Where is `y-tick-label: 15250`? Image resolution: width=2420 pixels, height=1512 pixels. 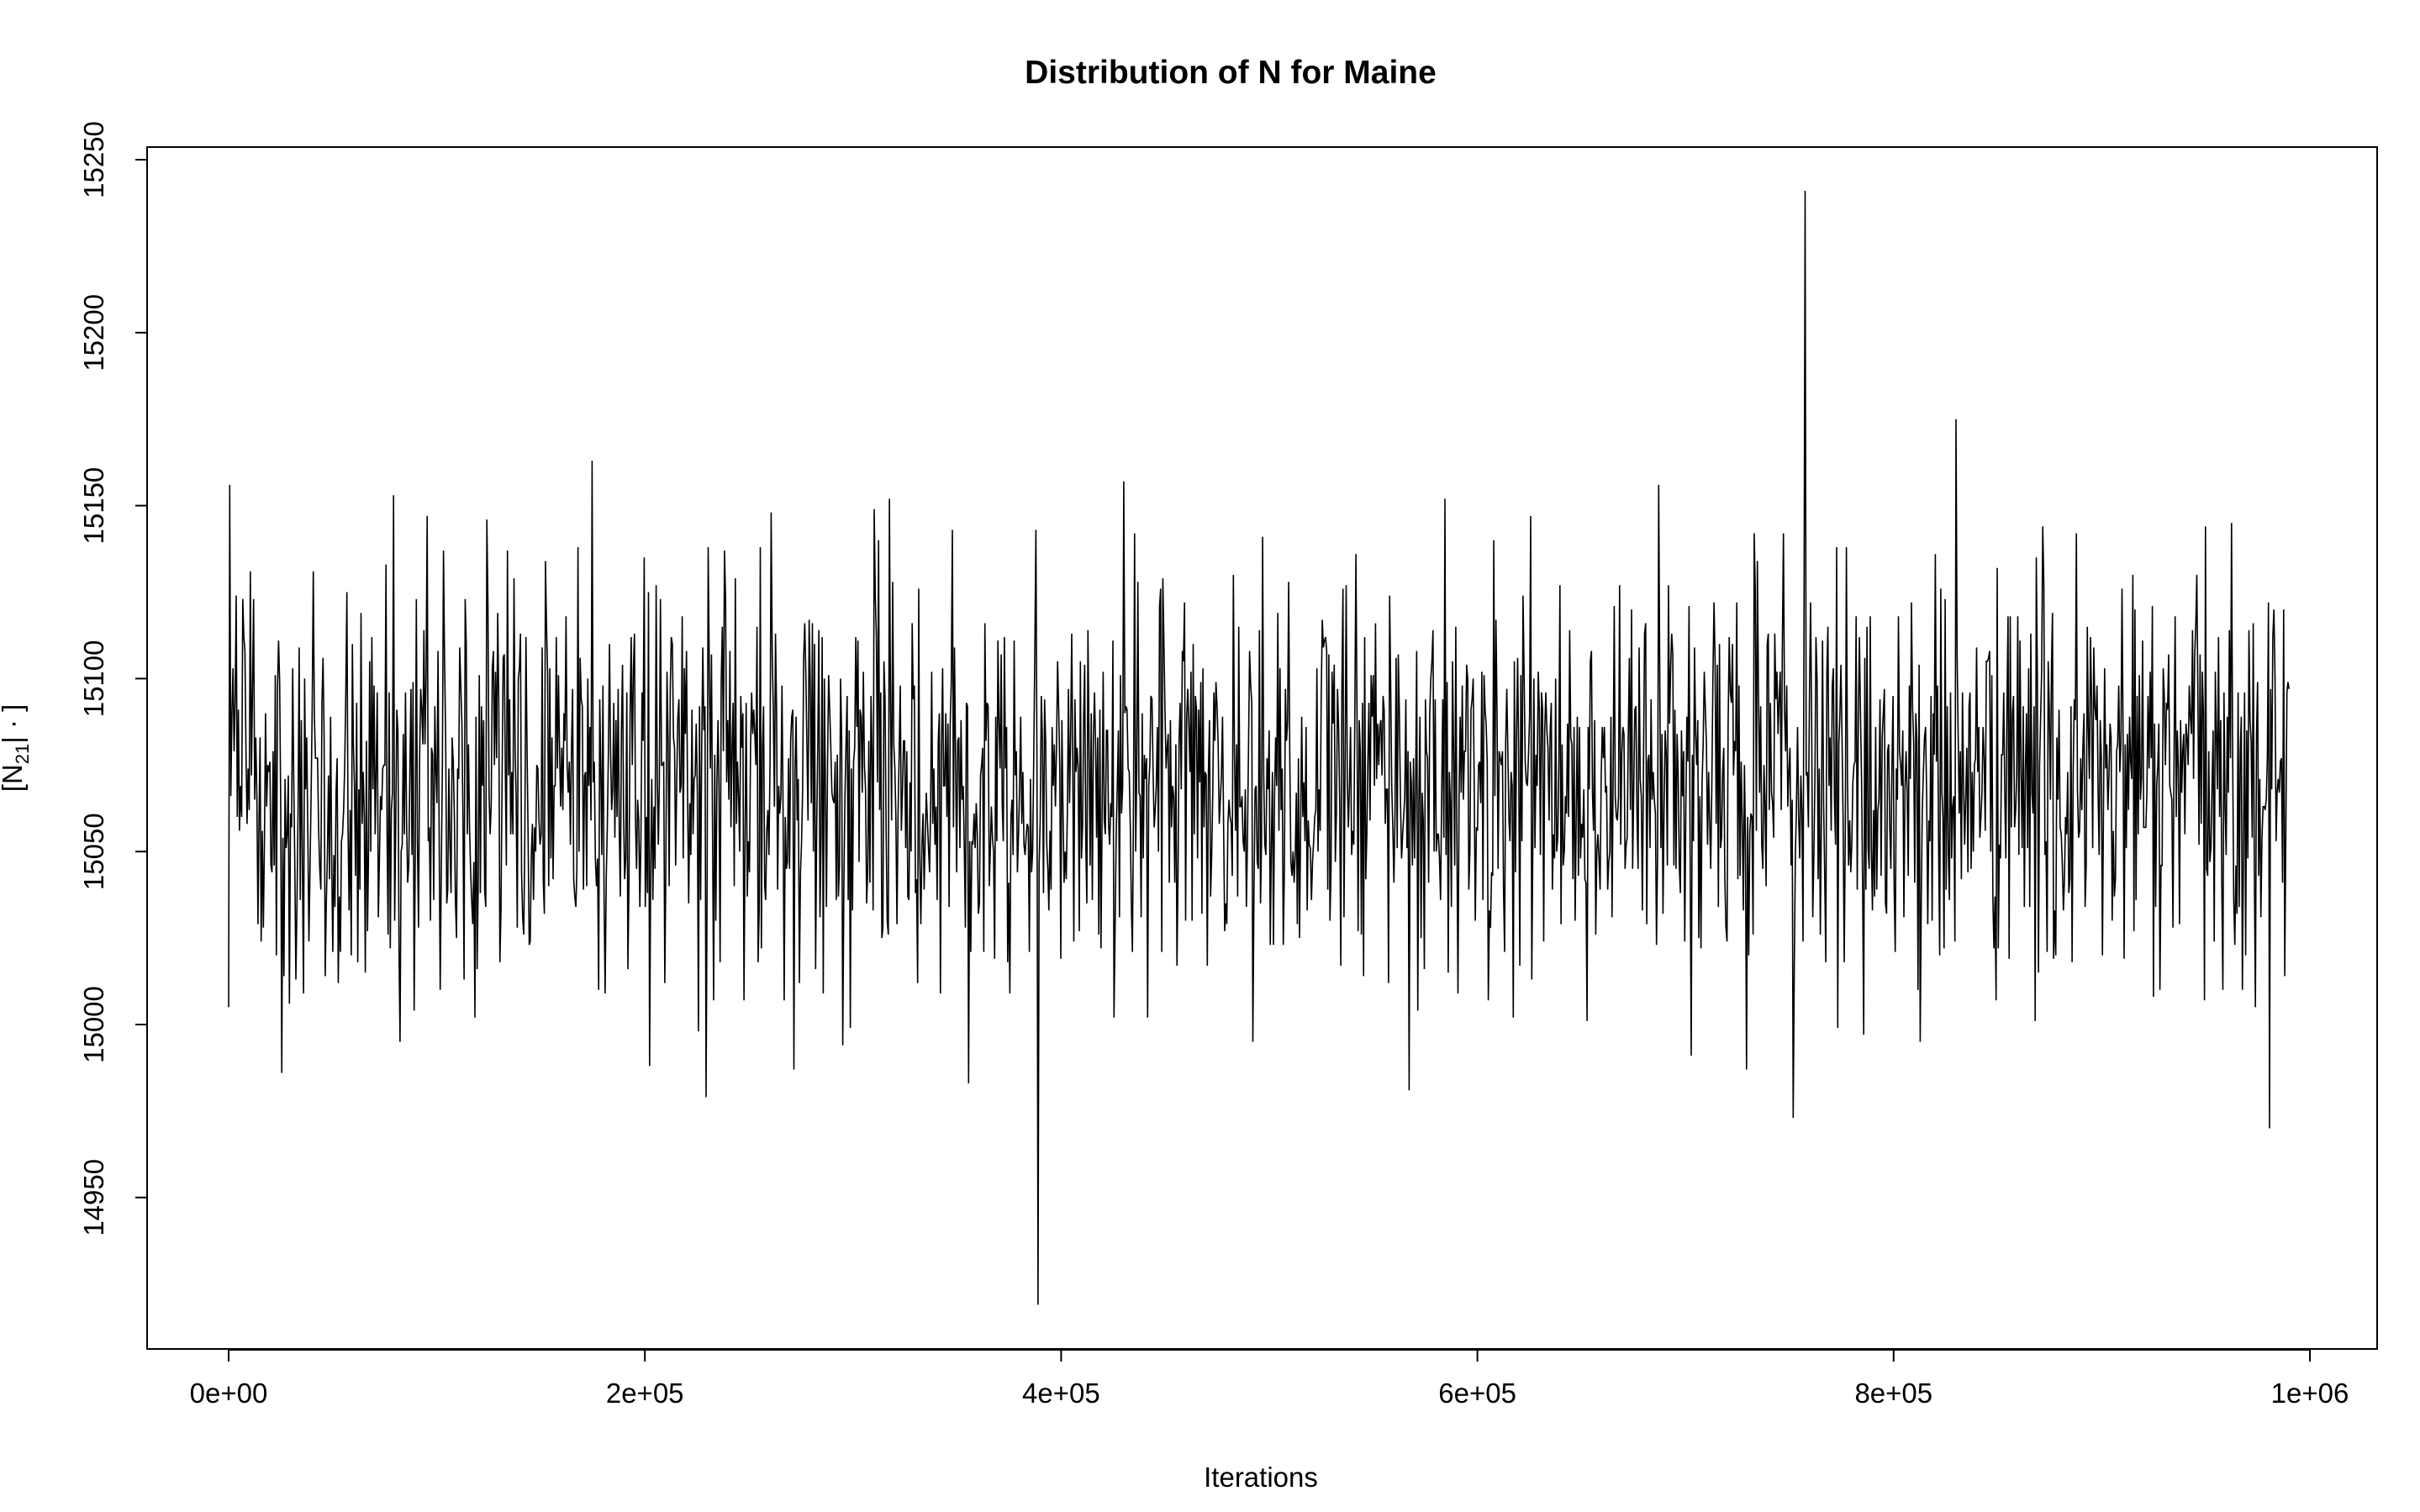
y-tick-label: 15250 is located at coordinates (93, 159).